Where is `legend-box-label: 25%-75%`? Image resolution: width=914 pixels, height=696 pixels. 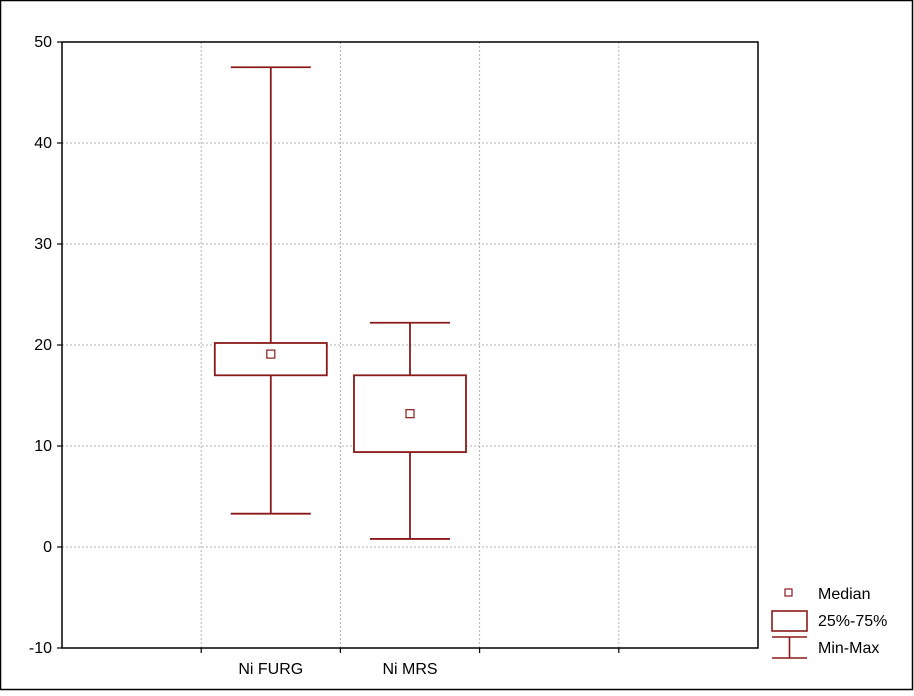 legend-box-label: 25%-75% is located at coordinates (852, 621).